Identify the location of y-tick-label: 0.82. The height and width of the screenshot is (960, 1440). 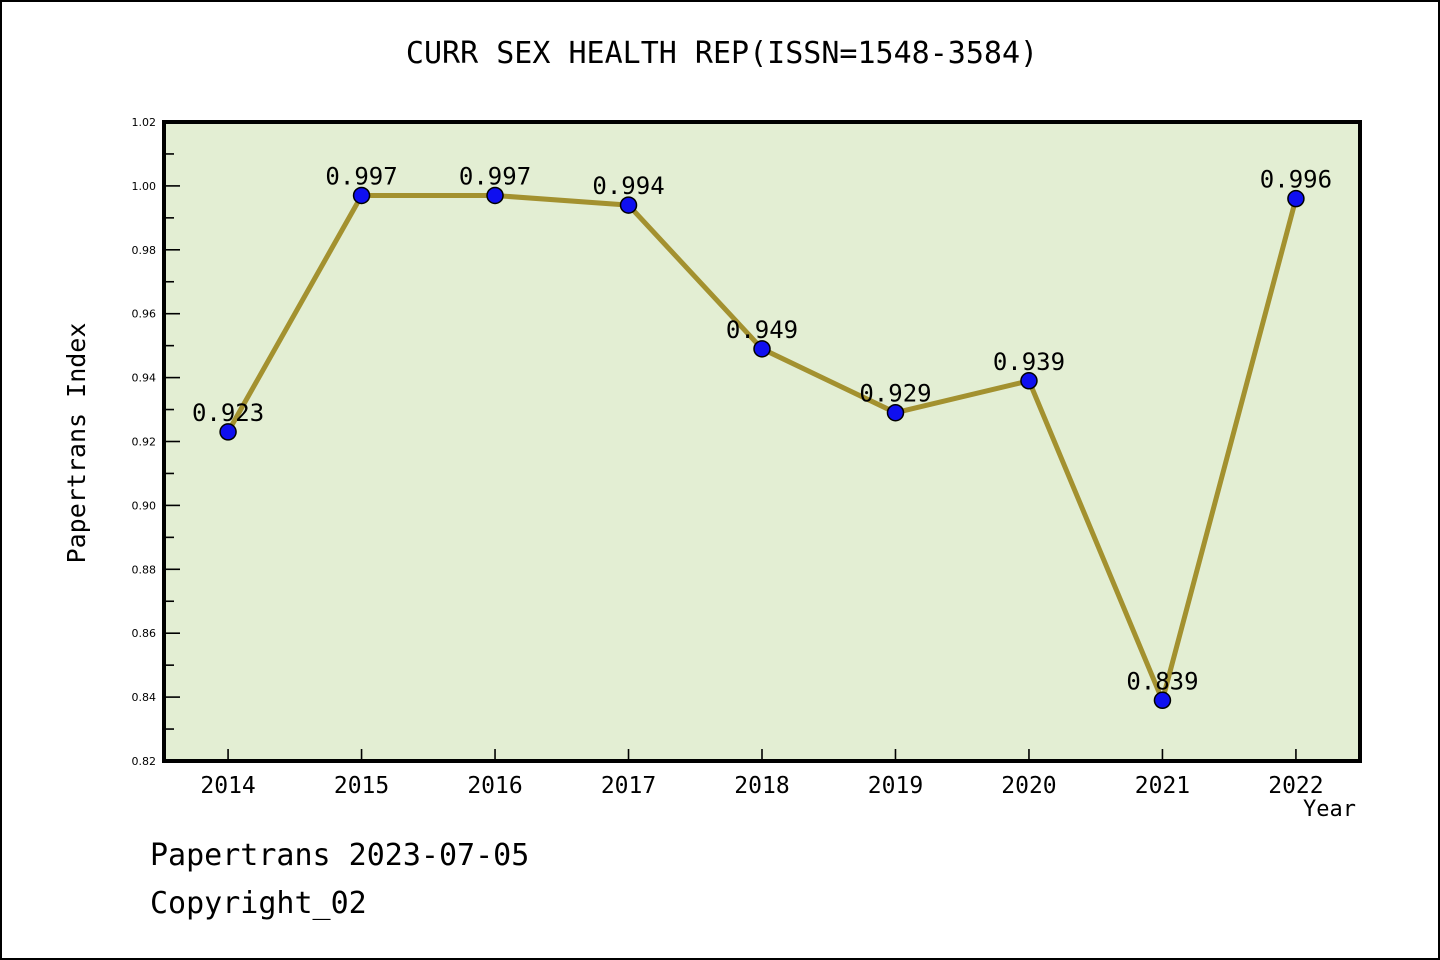
(144, 761).